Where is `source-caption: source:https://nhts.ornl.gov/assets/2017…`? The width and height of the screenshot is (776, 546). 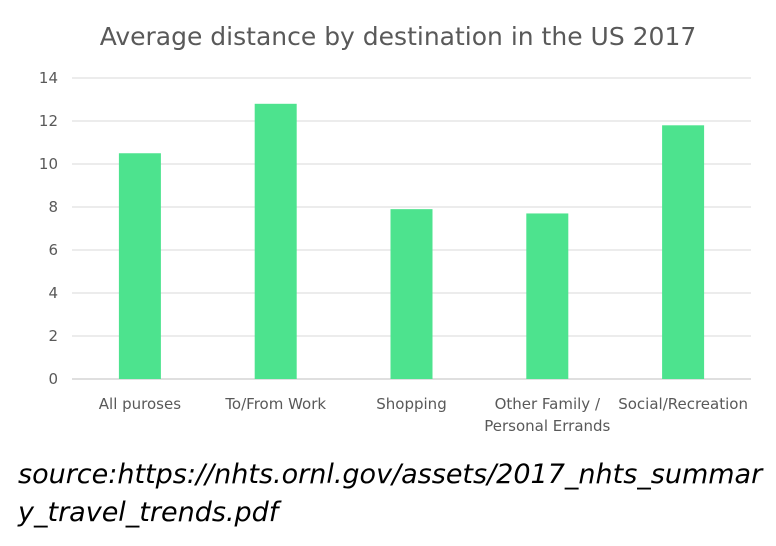 source-caption: source:https://nhts.ornl.gov/assets/2017… is located at coordinates (390, 493).